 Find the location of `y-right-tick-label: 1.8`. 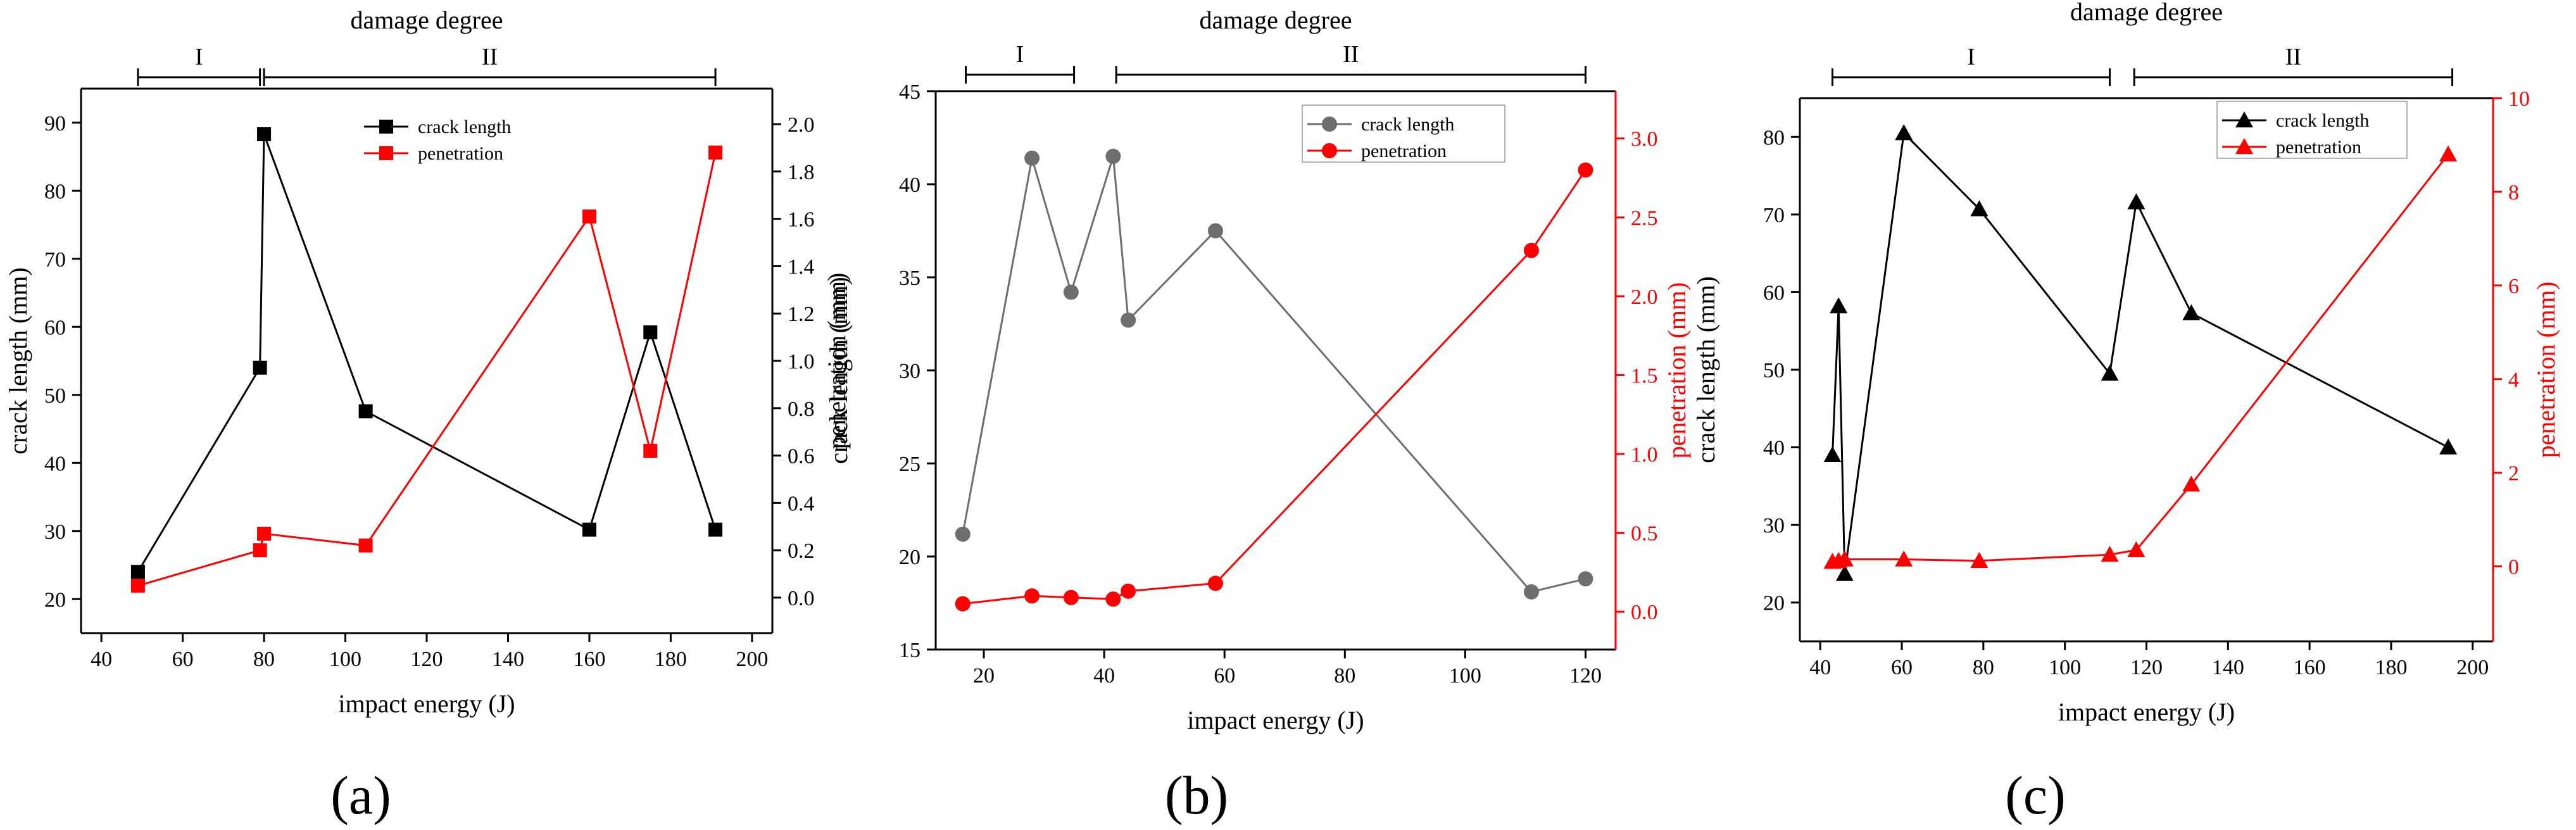

y-right-tick-label: 1.8 is located at coordinates (801, 172).